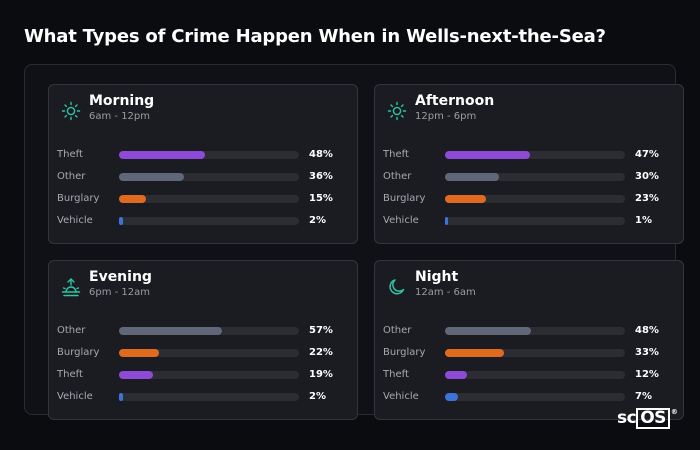  What do you see at coordinates (321, 198) in the screenshot?
I see `bar-value-label: 15%` at bounding box center [321, 198].